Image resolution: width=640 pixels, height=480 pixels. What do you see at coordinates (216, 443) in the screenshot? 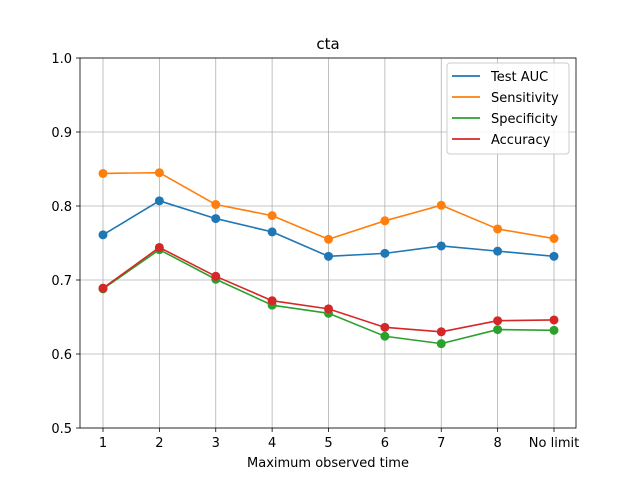
I see `x-tick-label: 3` at bounding box center [216, 443].